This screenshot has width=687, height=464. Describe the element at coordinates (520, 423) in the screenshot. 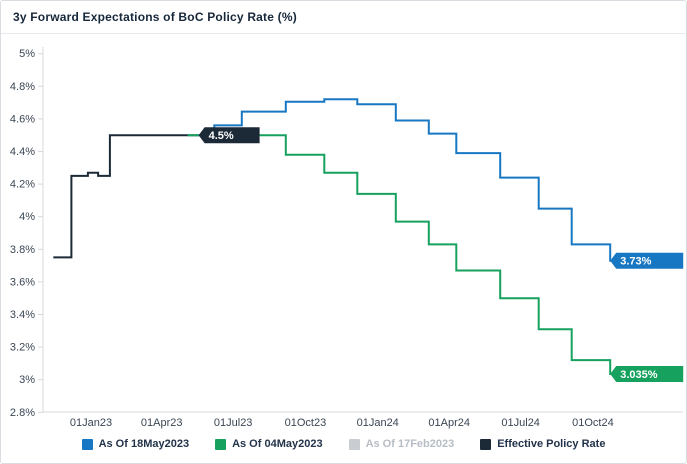

I see `x-tick-label: 01Jul24` at that location.